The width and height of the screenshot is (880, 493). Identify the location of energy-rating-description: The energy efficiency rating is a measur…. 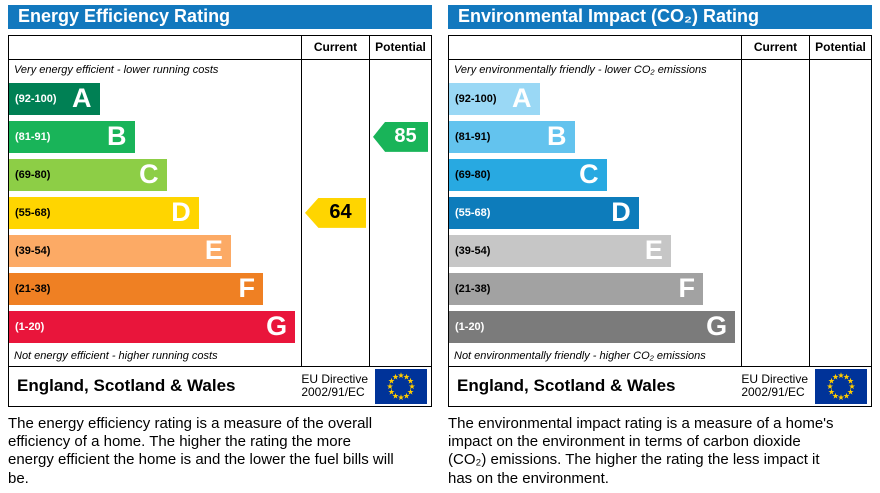
(201, 450).